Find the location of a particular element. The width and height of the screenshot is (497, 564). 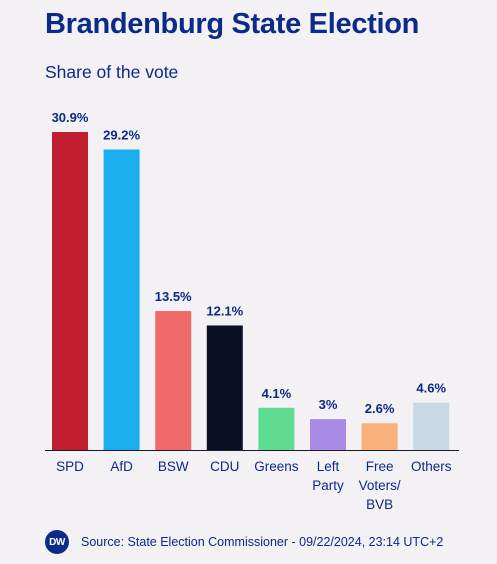

bar-left-party is located at coordinates (328, 434).